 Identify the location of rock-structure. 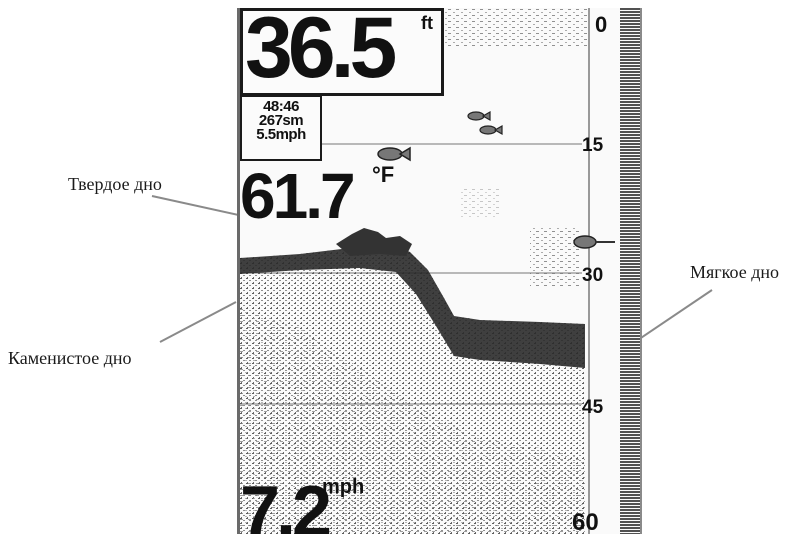
(374, 242).